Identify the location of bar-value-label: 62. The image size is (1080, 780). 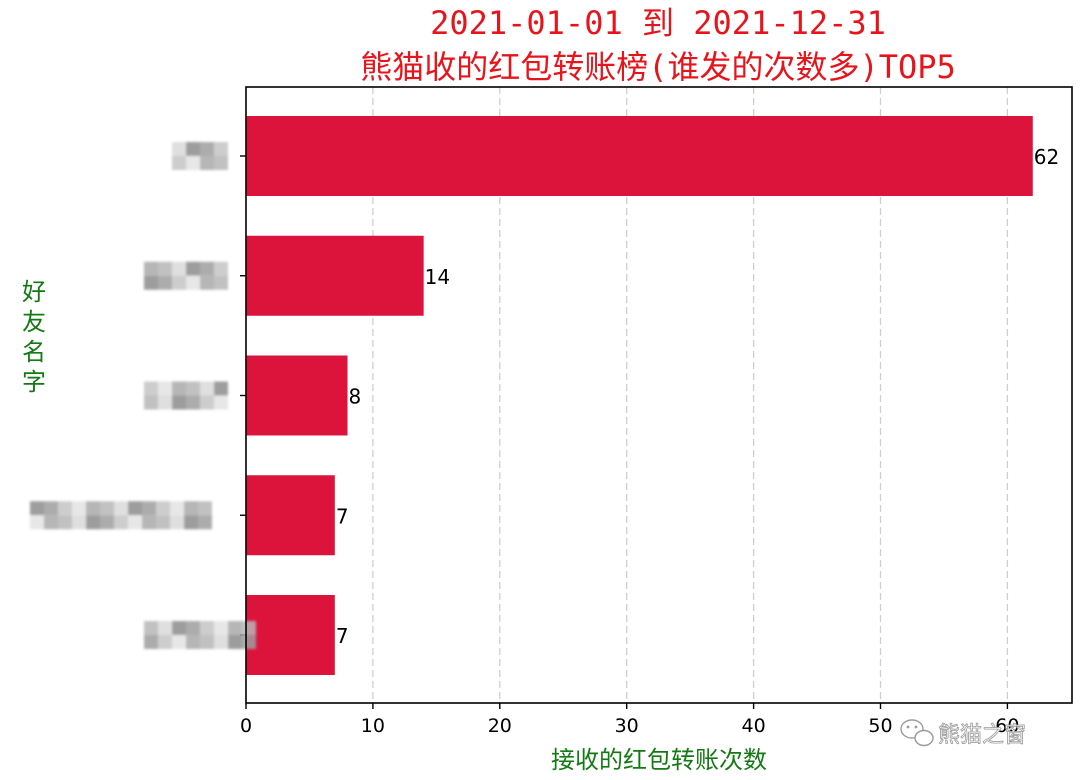
(1046, 157).